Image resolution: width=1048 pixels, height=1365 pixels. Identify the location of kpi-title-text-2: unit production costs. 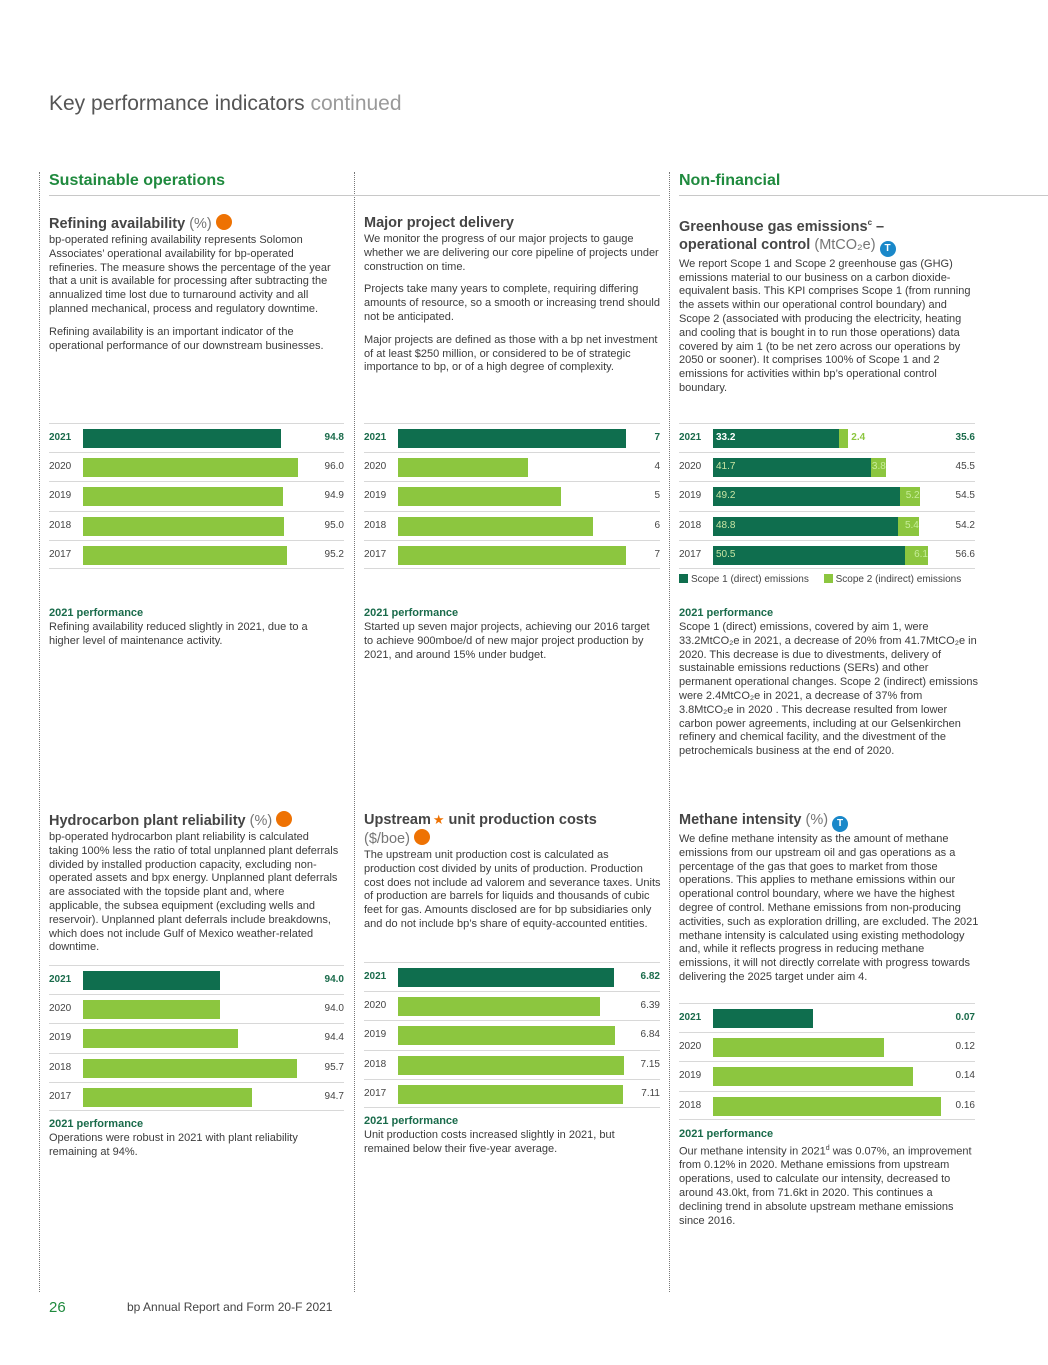
(522, 820).